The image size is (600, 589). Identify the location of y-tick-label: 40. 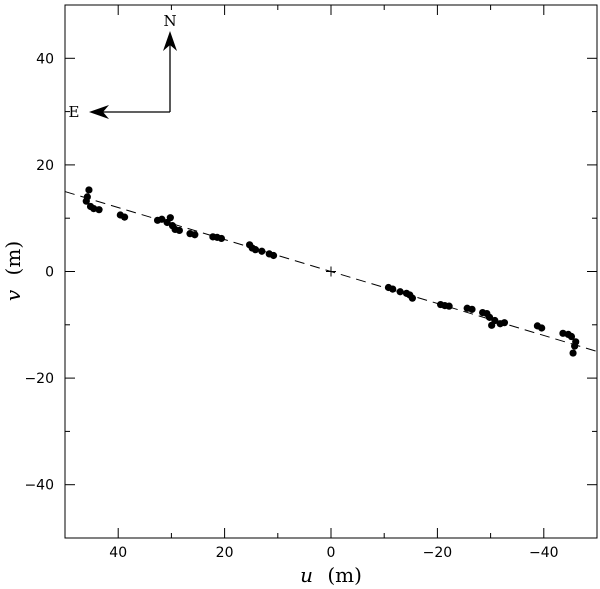
(45, 59).